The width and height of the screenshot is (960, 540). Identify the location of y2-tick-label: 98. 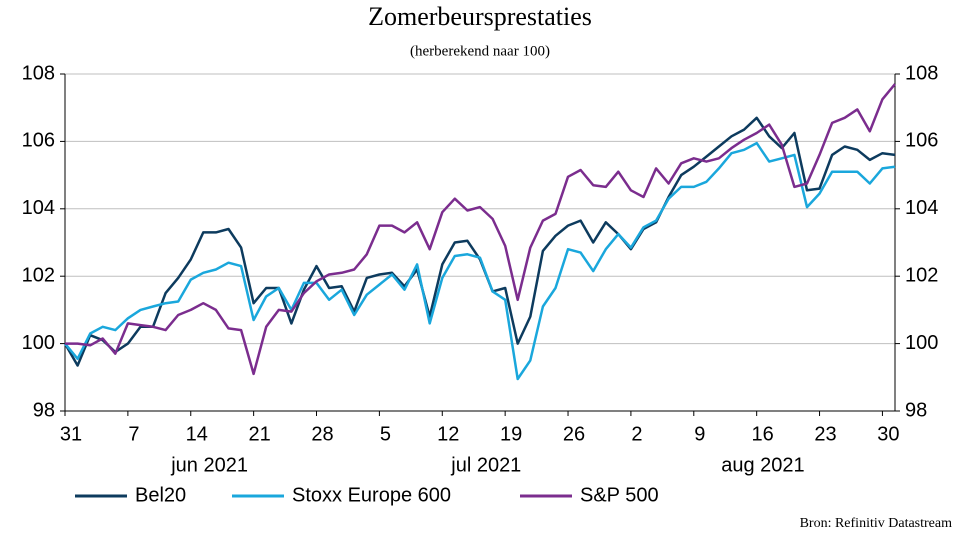
(916, 410).